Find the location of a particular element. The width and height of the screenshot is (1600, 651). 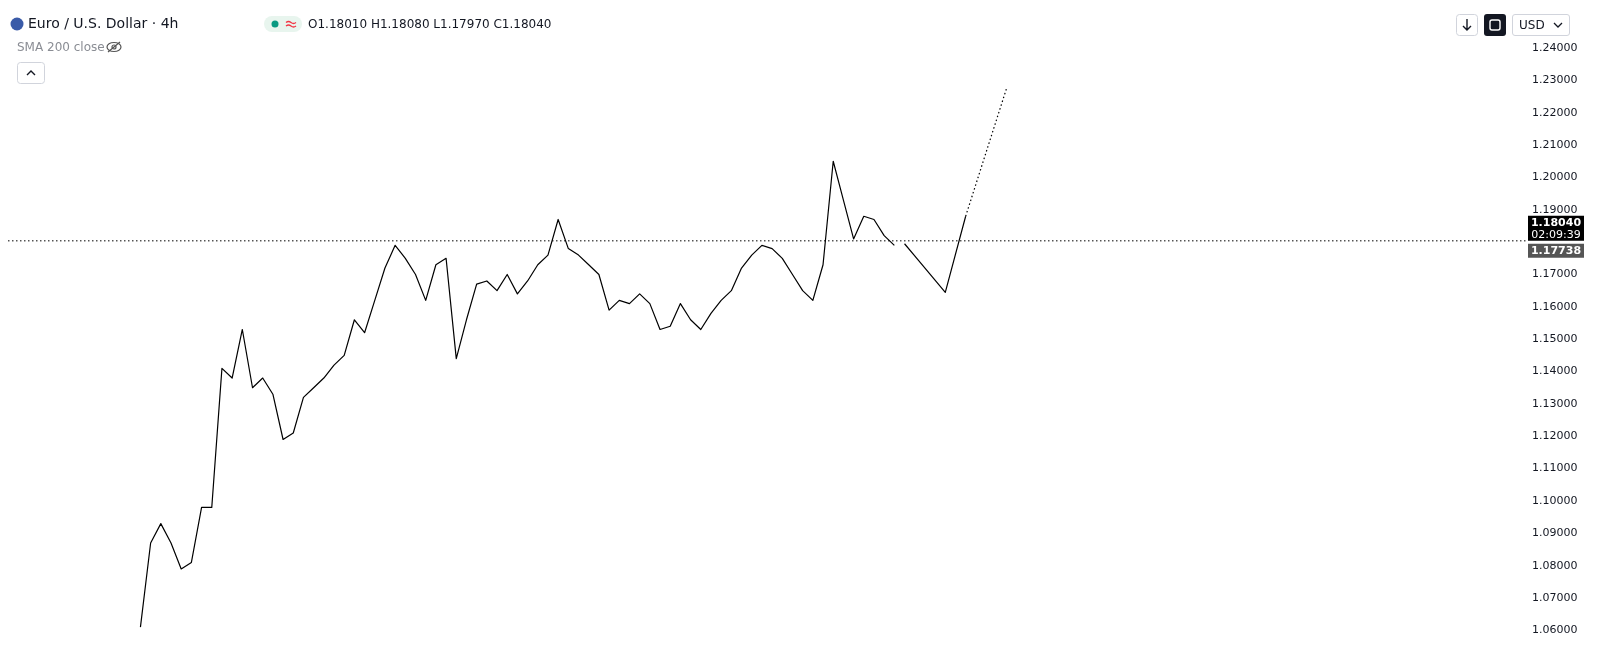

y-tick-label: 1.16000 is located at coordinates (1555, 306).